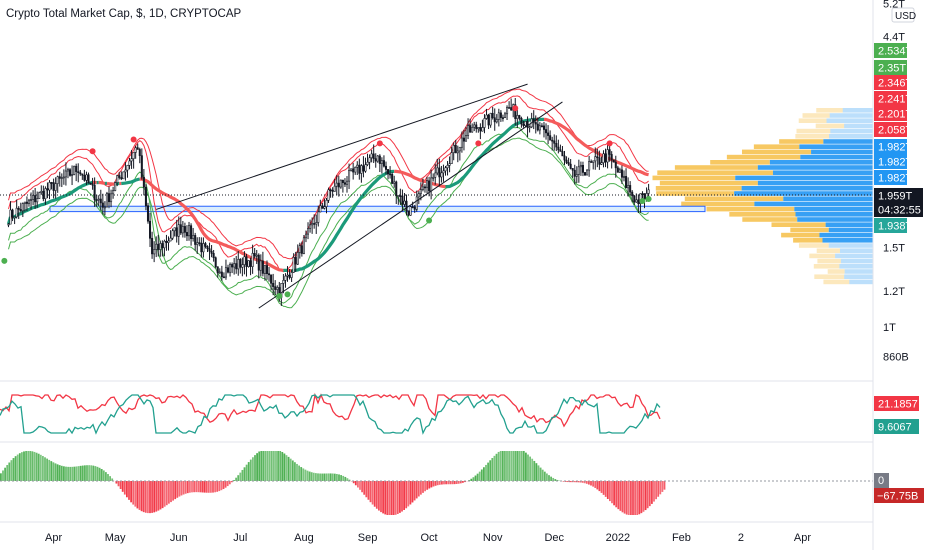 This screenshot has height=550, width=932. Describe the element at coordinates (895, 163) in the screenshot. I see `price-label: 1.982T` at that location.